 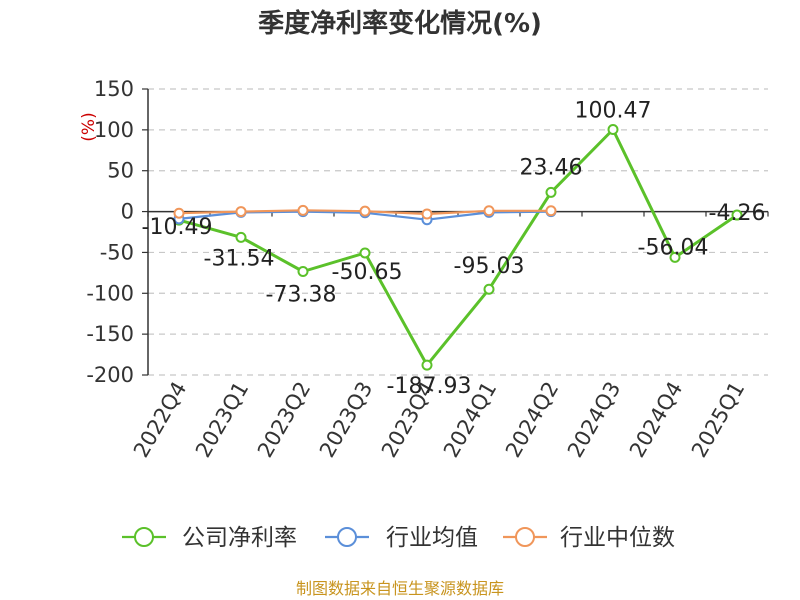 What do you see at coordinates (239, 258) in the screenshot?
I see `data-label-2023Q1: -31.54` at bounding box center [239, 258].